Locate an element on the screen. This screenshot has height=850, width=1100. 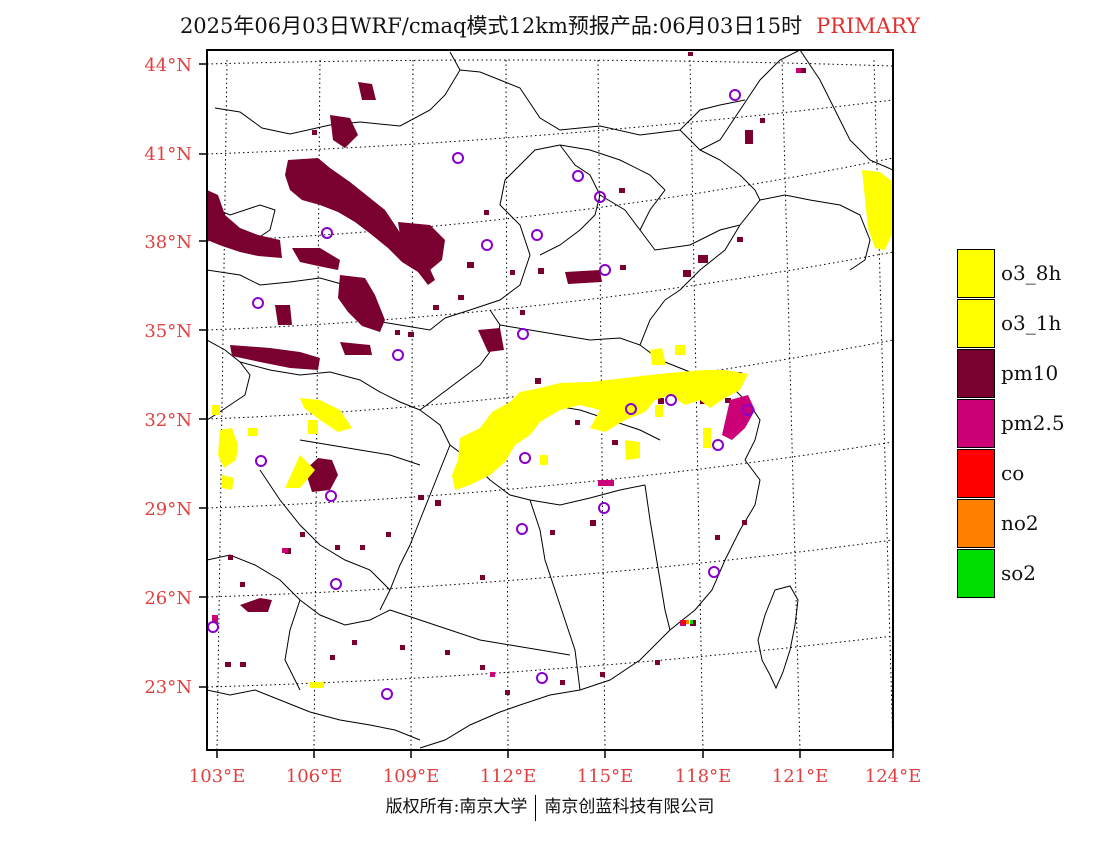
legend-item-pm25: pm2.5 is located at coordinates (1027, 424).